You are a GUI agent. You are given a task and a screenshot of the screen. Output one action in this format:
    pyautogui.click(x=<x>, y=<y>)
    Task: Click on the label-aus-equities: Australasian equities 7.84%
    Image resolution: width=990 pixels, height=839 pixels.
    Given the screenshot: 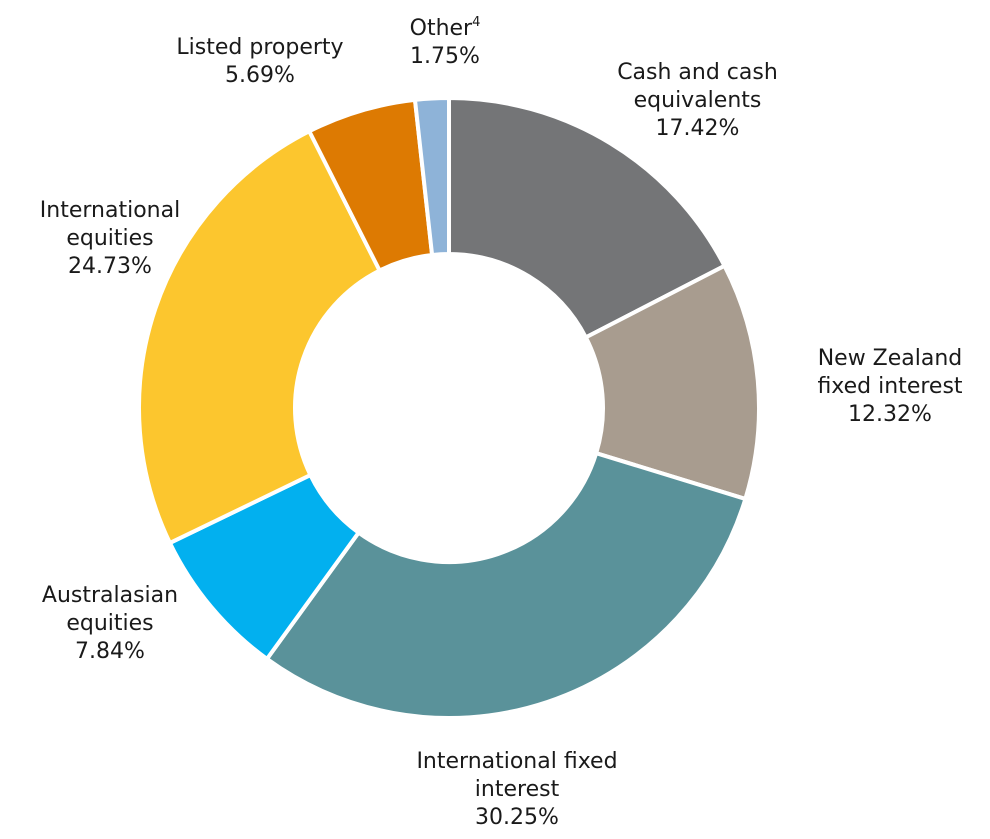 What is the action you would take?
    pyautogui.click(x=110, y=624)
    